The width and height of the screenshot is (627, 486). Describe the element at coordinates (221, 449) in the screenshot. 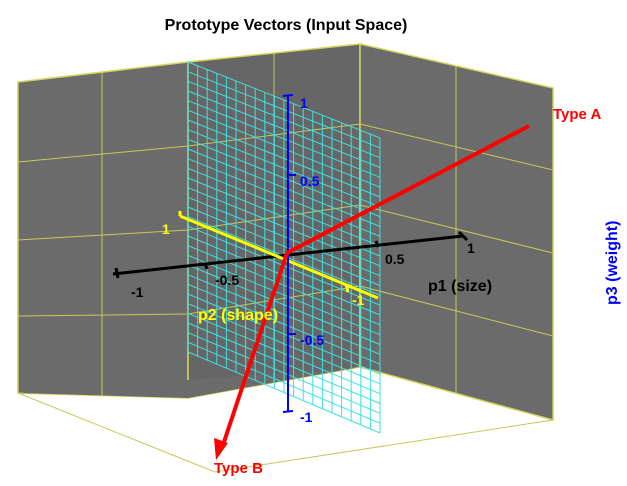

I see `vector-type-b-arrowhead` at that location.